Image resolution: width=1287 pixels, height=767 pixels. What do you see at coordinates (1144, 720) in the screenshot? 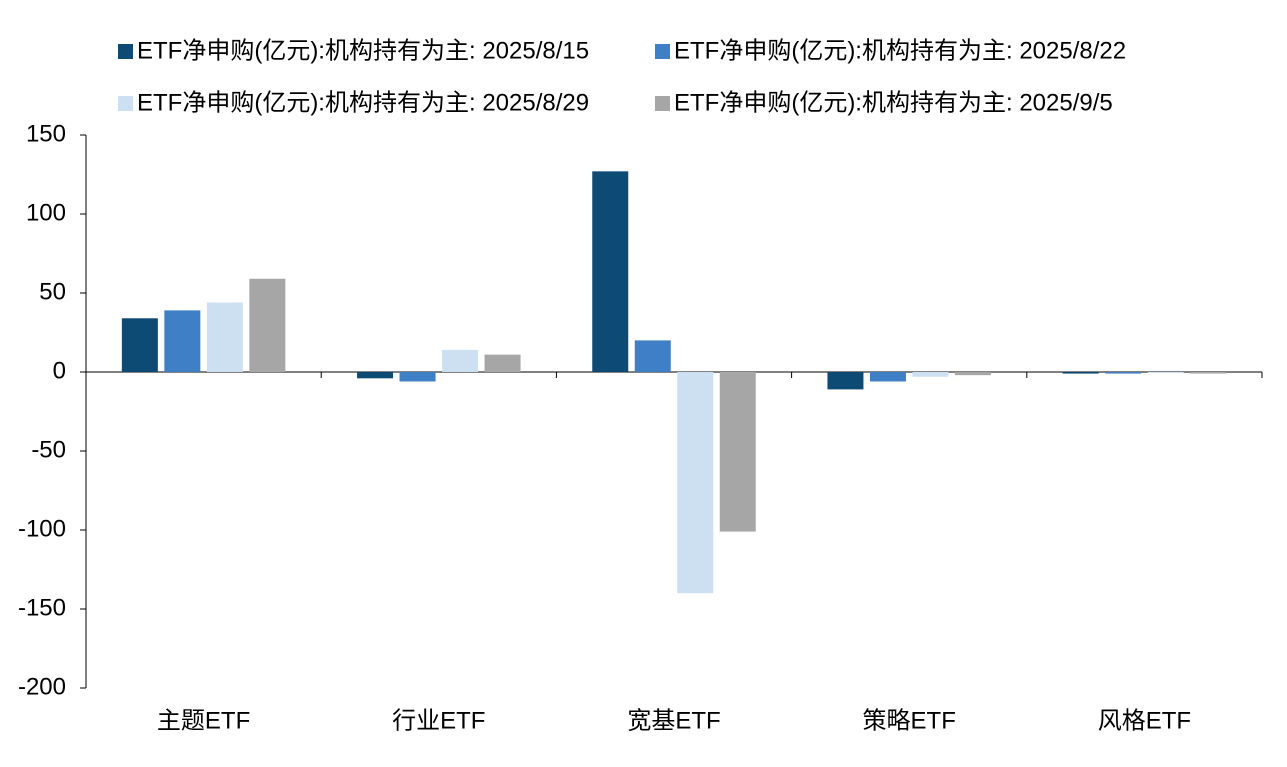
I see `x-tick-label: 风格ETF` at bounding box center [1144, 720].